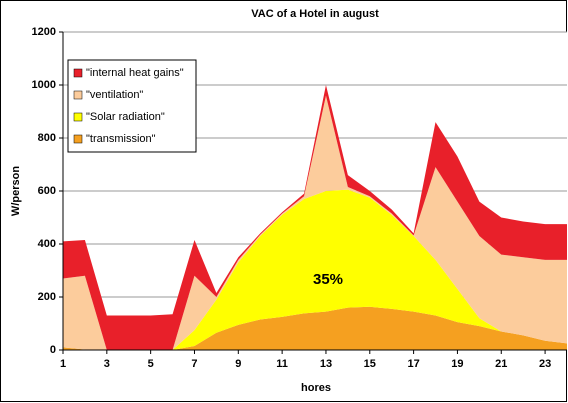 The width and height of the screenshot is (568, 403). I want to click on y-tick-label: 400, so click(47, 244).